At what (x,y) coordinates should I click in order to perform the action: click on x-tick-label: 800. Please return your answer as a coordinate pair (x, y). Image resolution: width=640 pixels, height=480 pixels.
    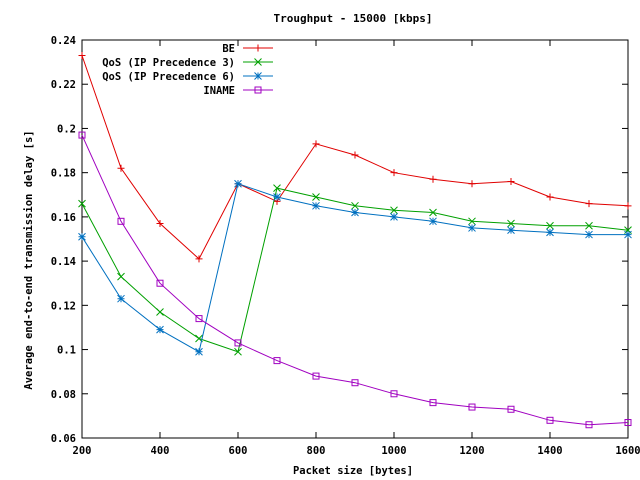
    Looking at the image, I should click on (316, 451).